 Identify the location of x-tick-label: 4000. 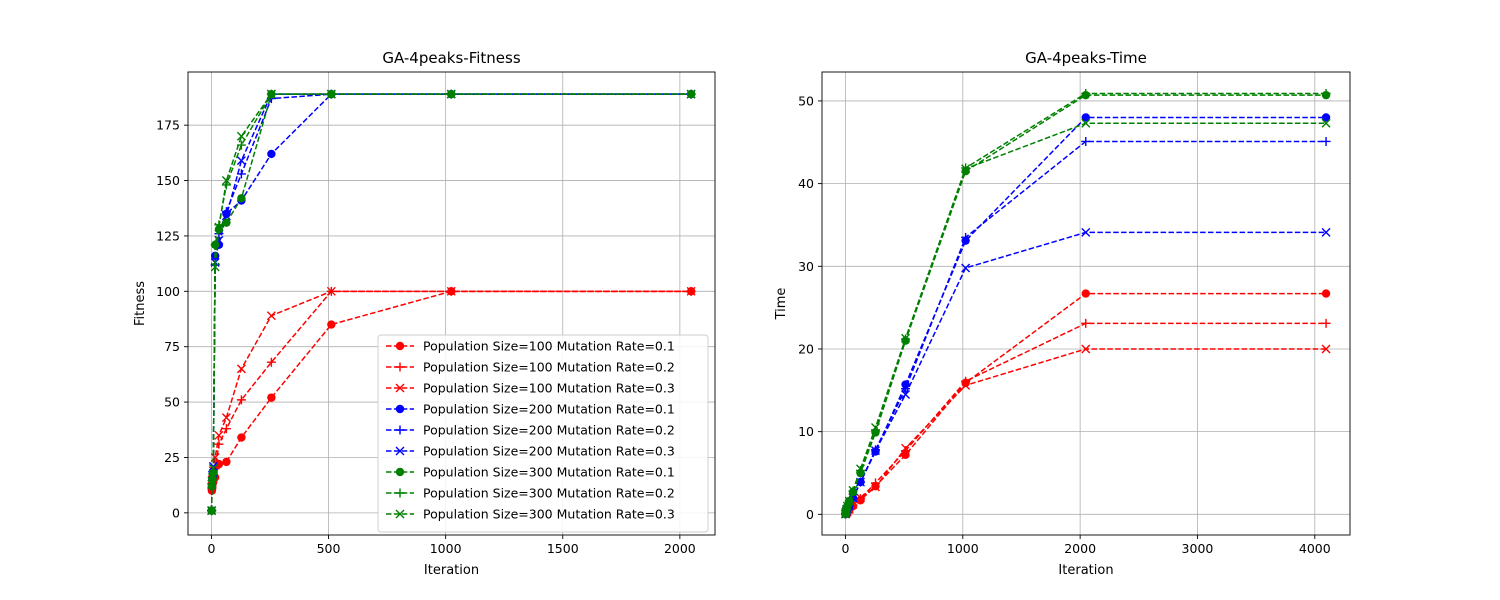
(1315, 548).